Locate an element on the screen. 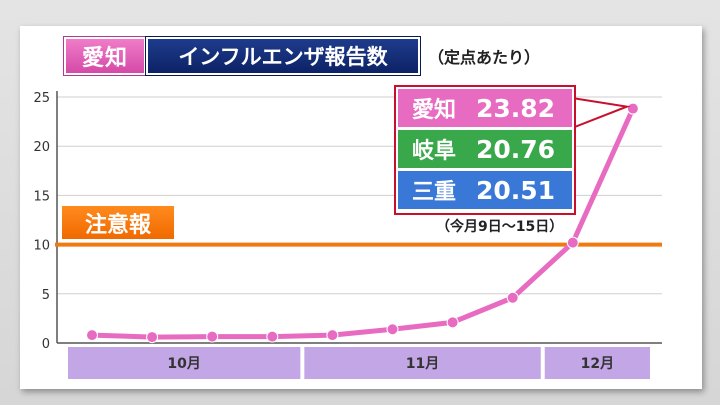 This screenshot has width=720, height=405. region-label: 愛知 is located at coordinates (105, 56).